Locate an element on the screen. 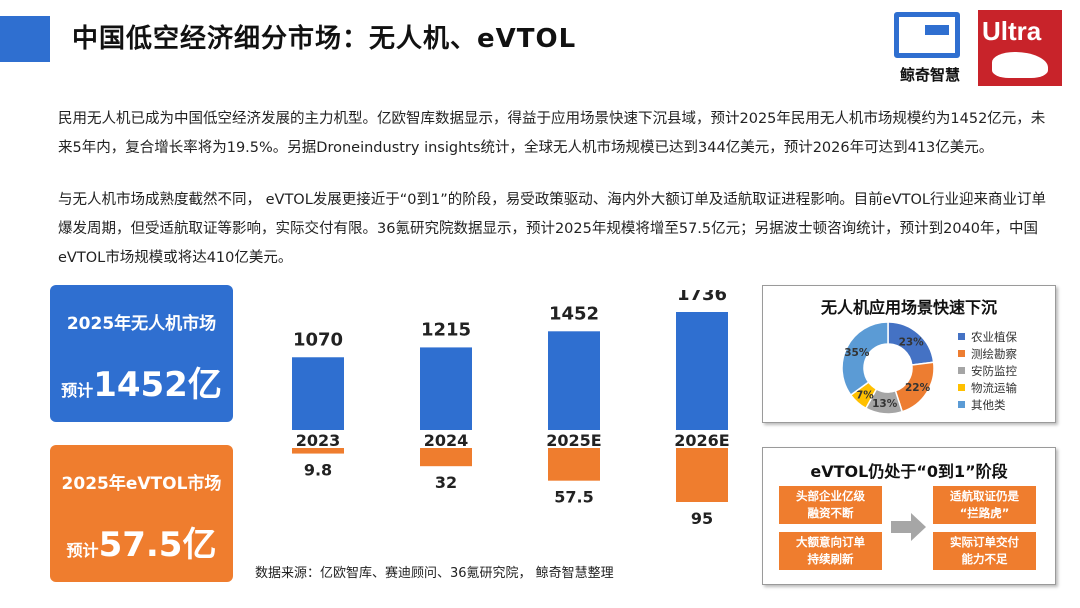 This screenshot has height=608, width=1080. donut-value-label: 7% is located at coordinates (865, 395).